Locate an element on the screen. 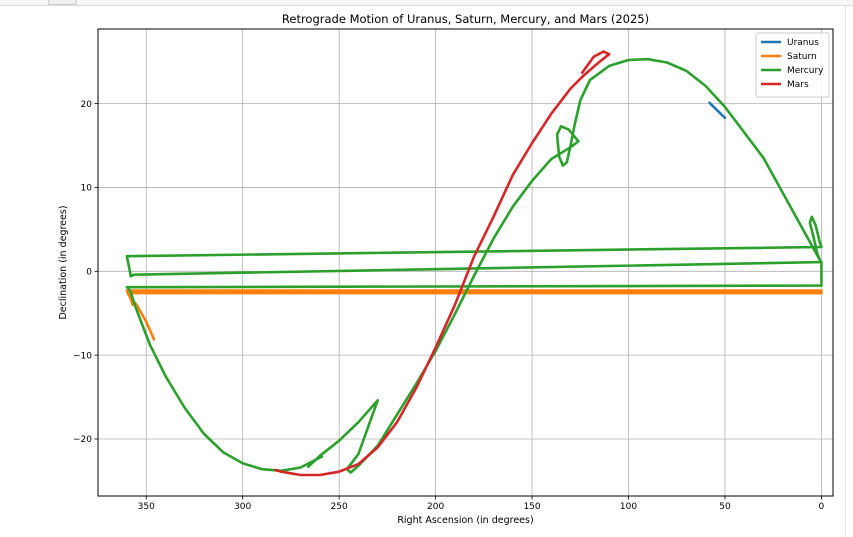 The height and width of the screenshot is (537, 853). x-tick-label: 300 is located at coordinates (242, 507).